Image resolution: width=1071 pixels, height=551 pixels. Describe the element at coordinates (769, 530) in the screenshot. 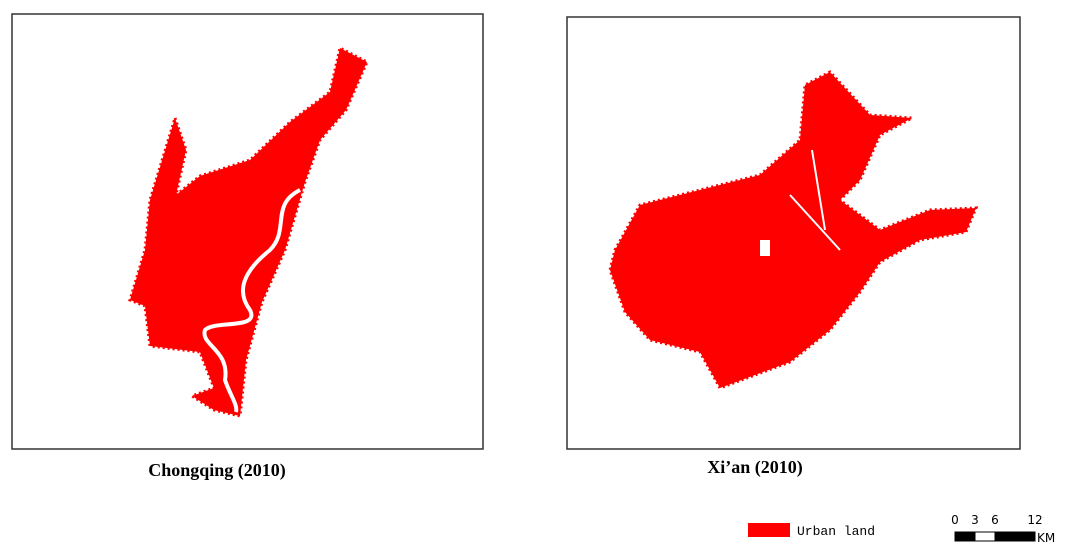

I see `legend-swatch` at that location.